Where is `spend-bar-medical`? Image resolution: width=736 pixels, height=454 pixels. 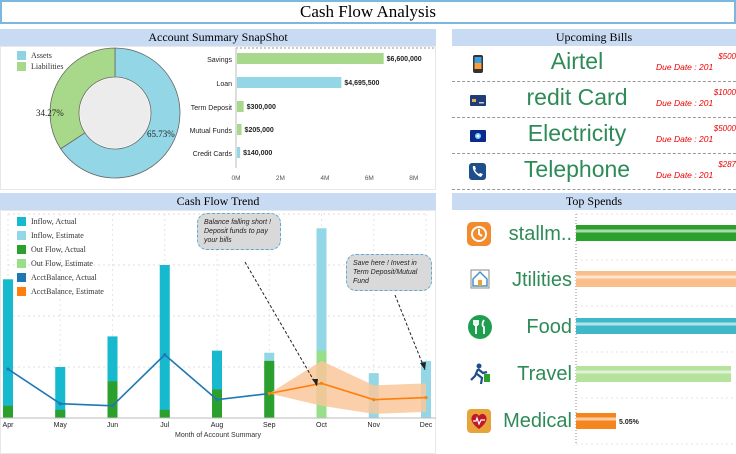 spend-bar-medical is located at coordinates (596, 421).